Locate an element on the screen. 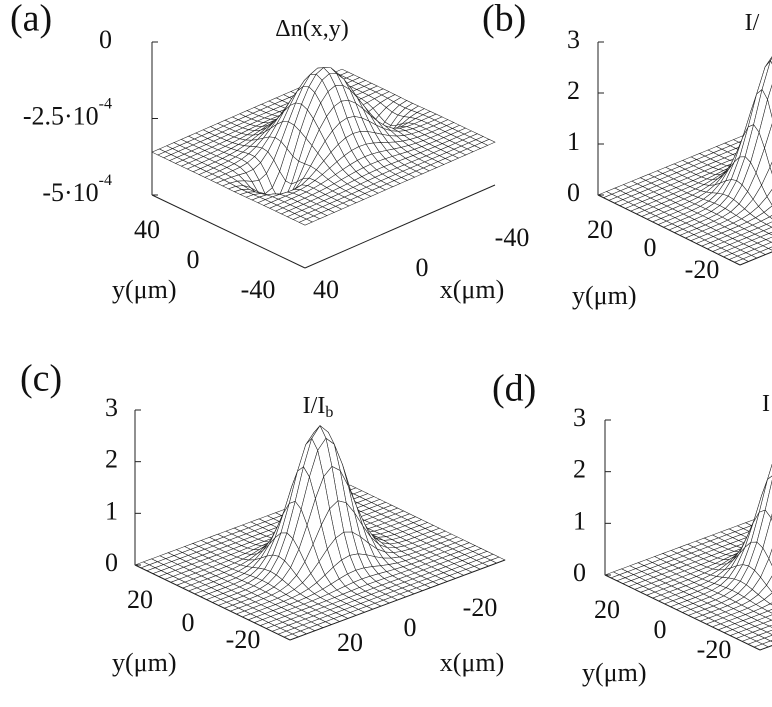 Image resolution: width=772 pixels, height=707 pixels. panel-title: I/Ib is located at coordinates (318, 407).